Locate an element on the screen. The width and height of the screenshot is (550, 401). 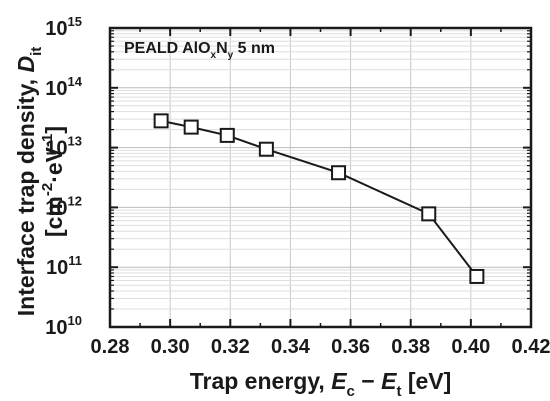
y-axis-label-line2: [cm-2·eV-1] is located at coordinates (53, 181).